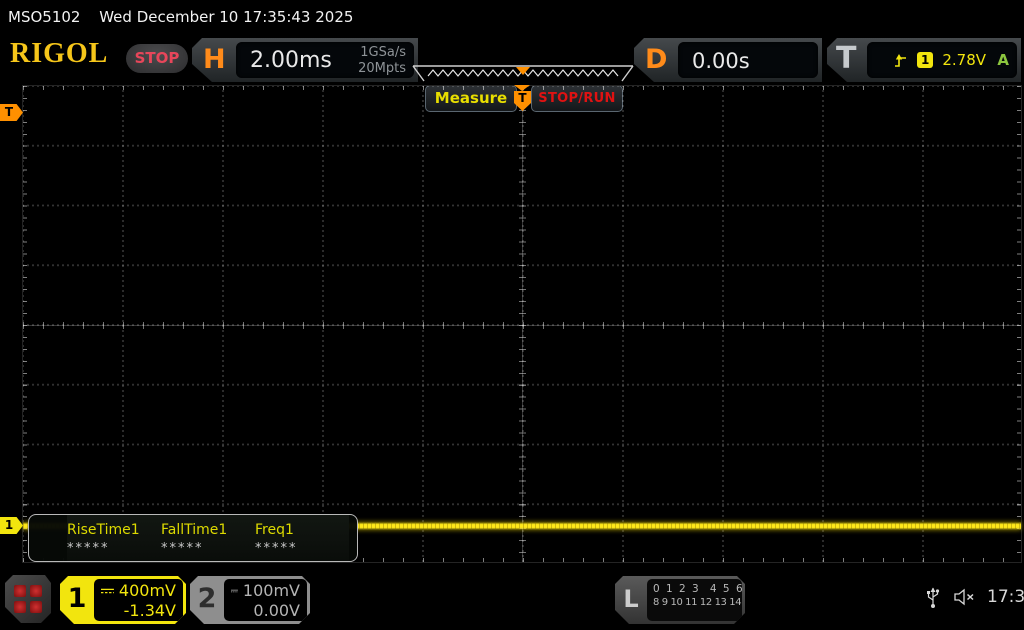  I want to click on center-vertical-gridline, so click(522, 324).